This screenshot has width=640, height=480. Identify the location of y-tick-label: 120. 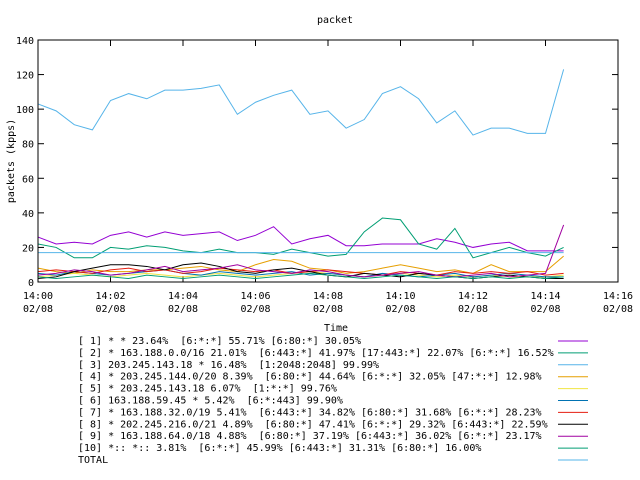
(25, 76).